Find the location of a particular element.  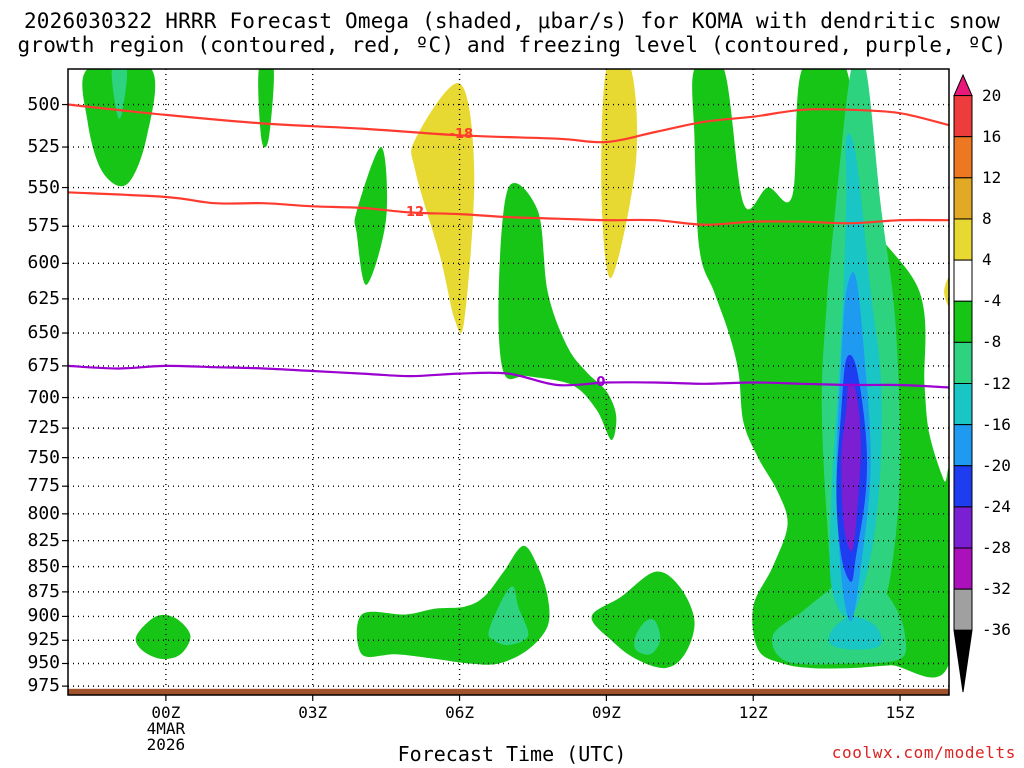

y-tick-label: 825 is located at coordinates (43, 540).